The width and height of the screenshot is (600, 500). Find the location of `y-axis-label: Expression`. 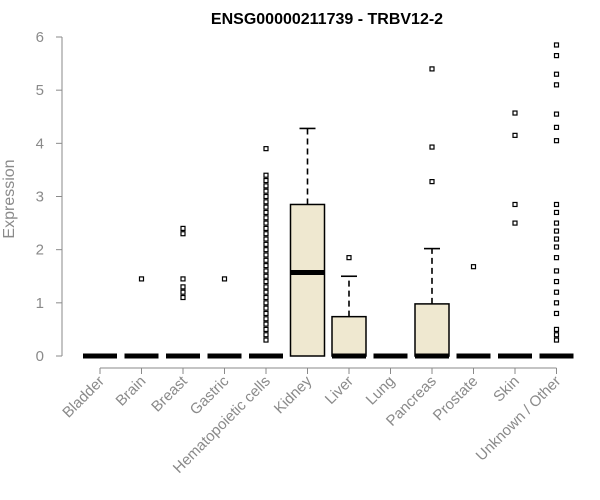

y-axis-label: Expression is located at coordinates (9, 198).